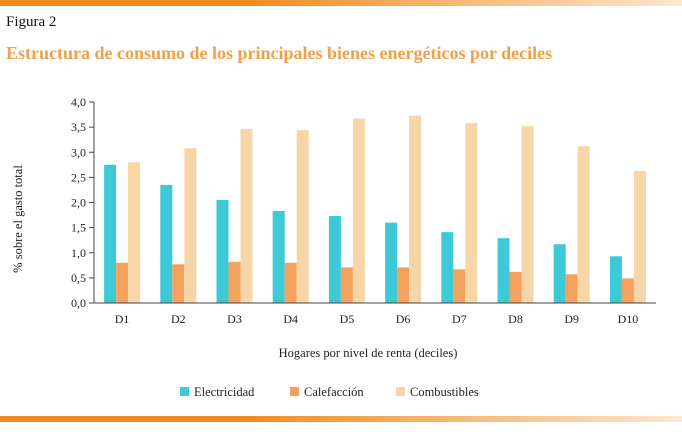  Describe the element at coordinates (134, 232) in the screenshot. I see `bar-combustibles-d1` at that location.